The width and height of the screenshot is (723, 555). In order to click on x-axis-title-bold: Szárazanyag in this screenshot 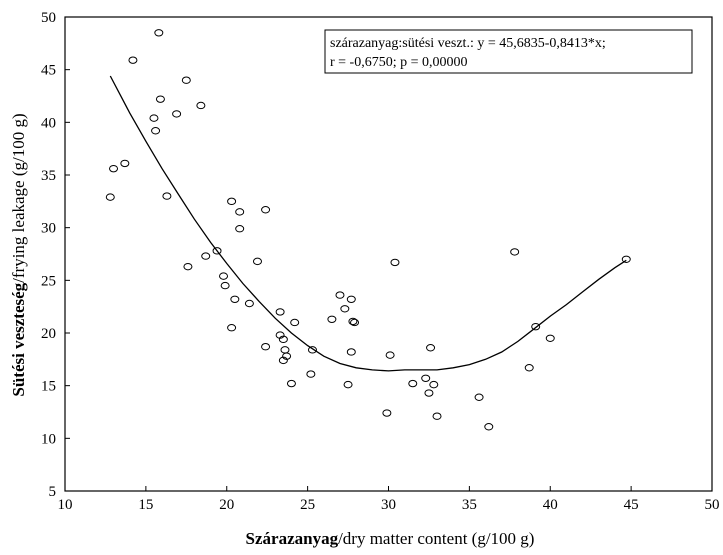, I will do `click(292, 538)`.